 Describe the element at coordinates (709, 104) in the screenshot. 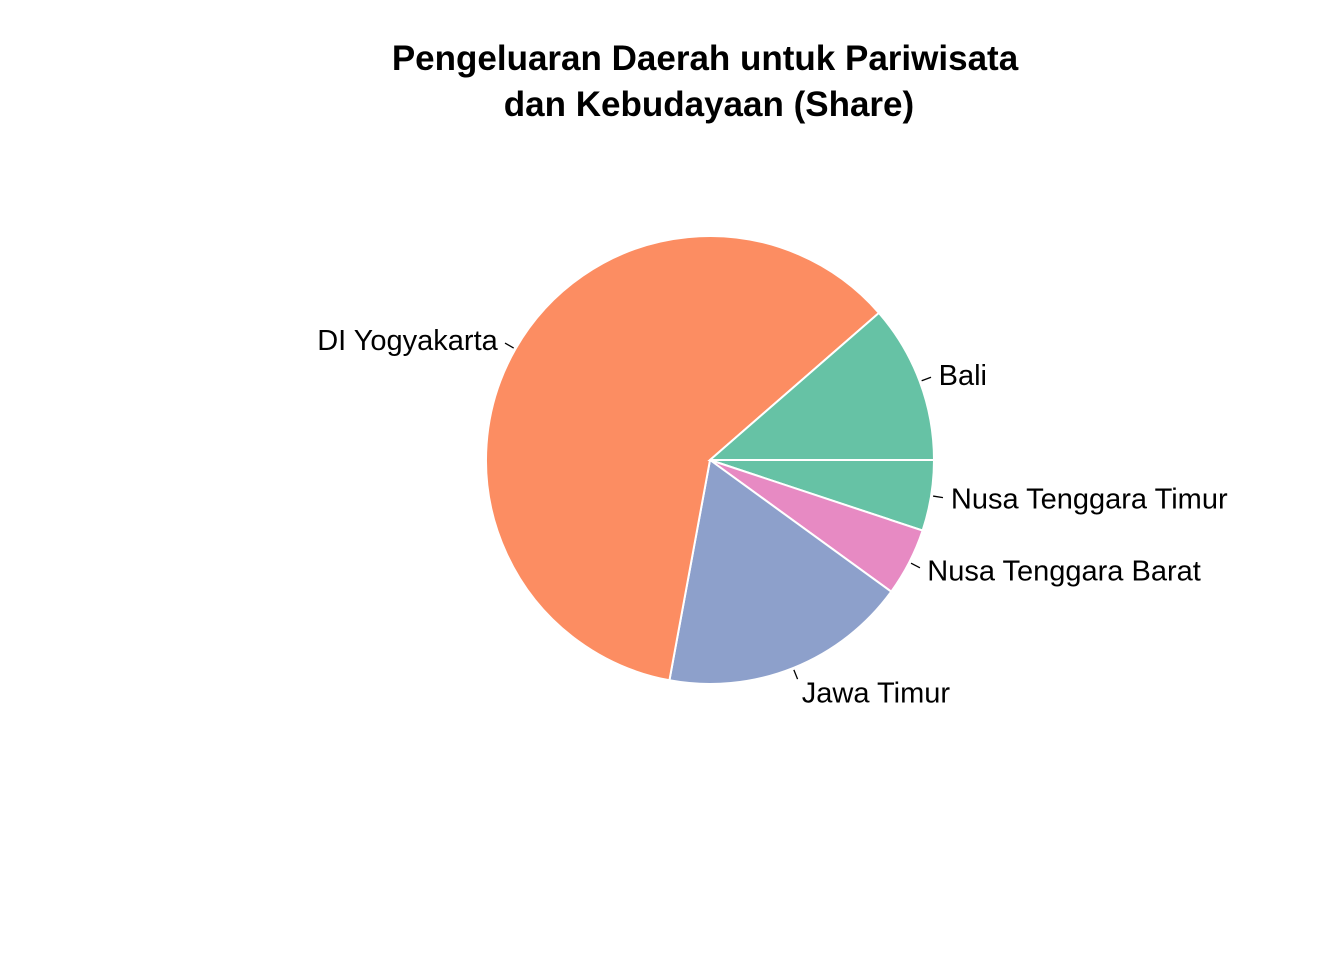

I see `chart-title-line-2: dan Kebudayaan (Share)` at that location.